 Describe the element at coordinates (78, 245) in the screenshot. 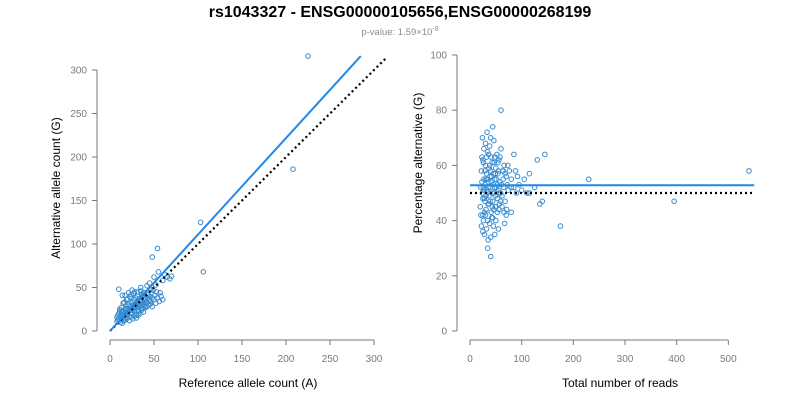

I see `y-tick-label: 100` at that location.